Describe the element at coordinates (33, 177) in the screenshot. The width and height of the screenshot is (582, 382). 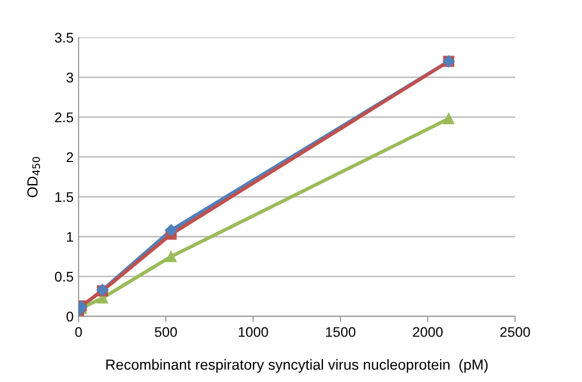
I see `y-axis-title: OD$_{450}$` at that location.